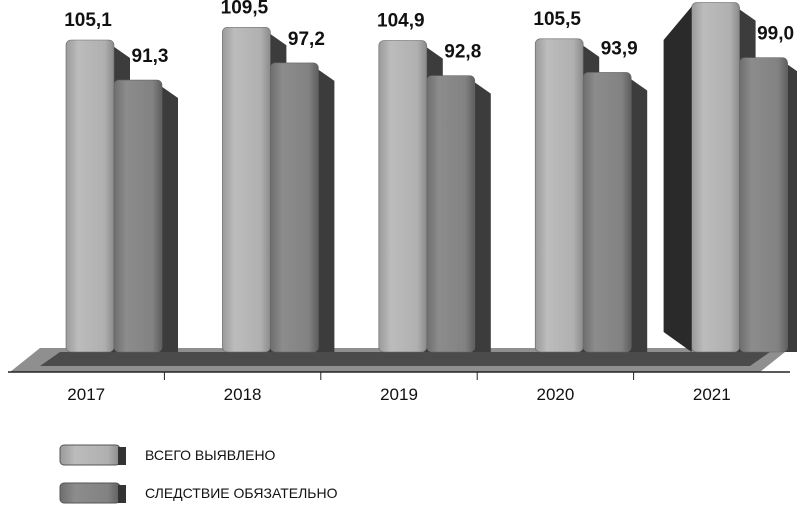  What do you see at coordinates (557, 19) in the screenshot?
I see `data-label: 105,5` at bounding box center [557, 19].